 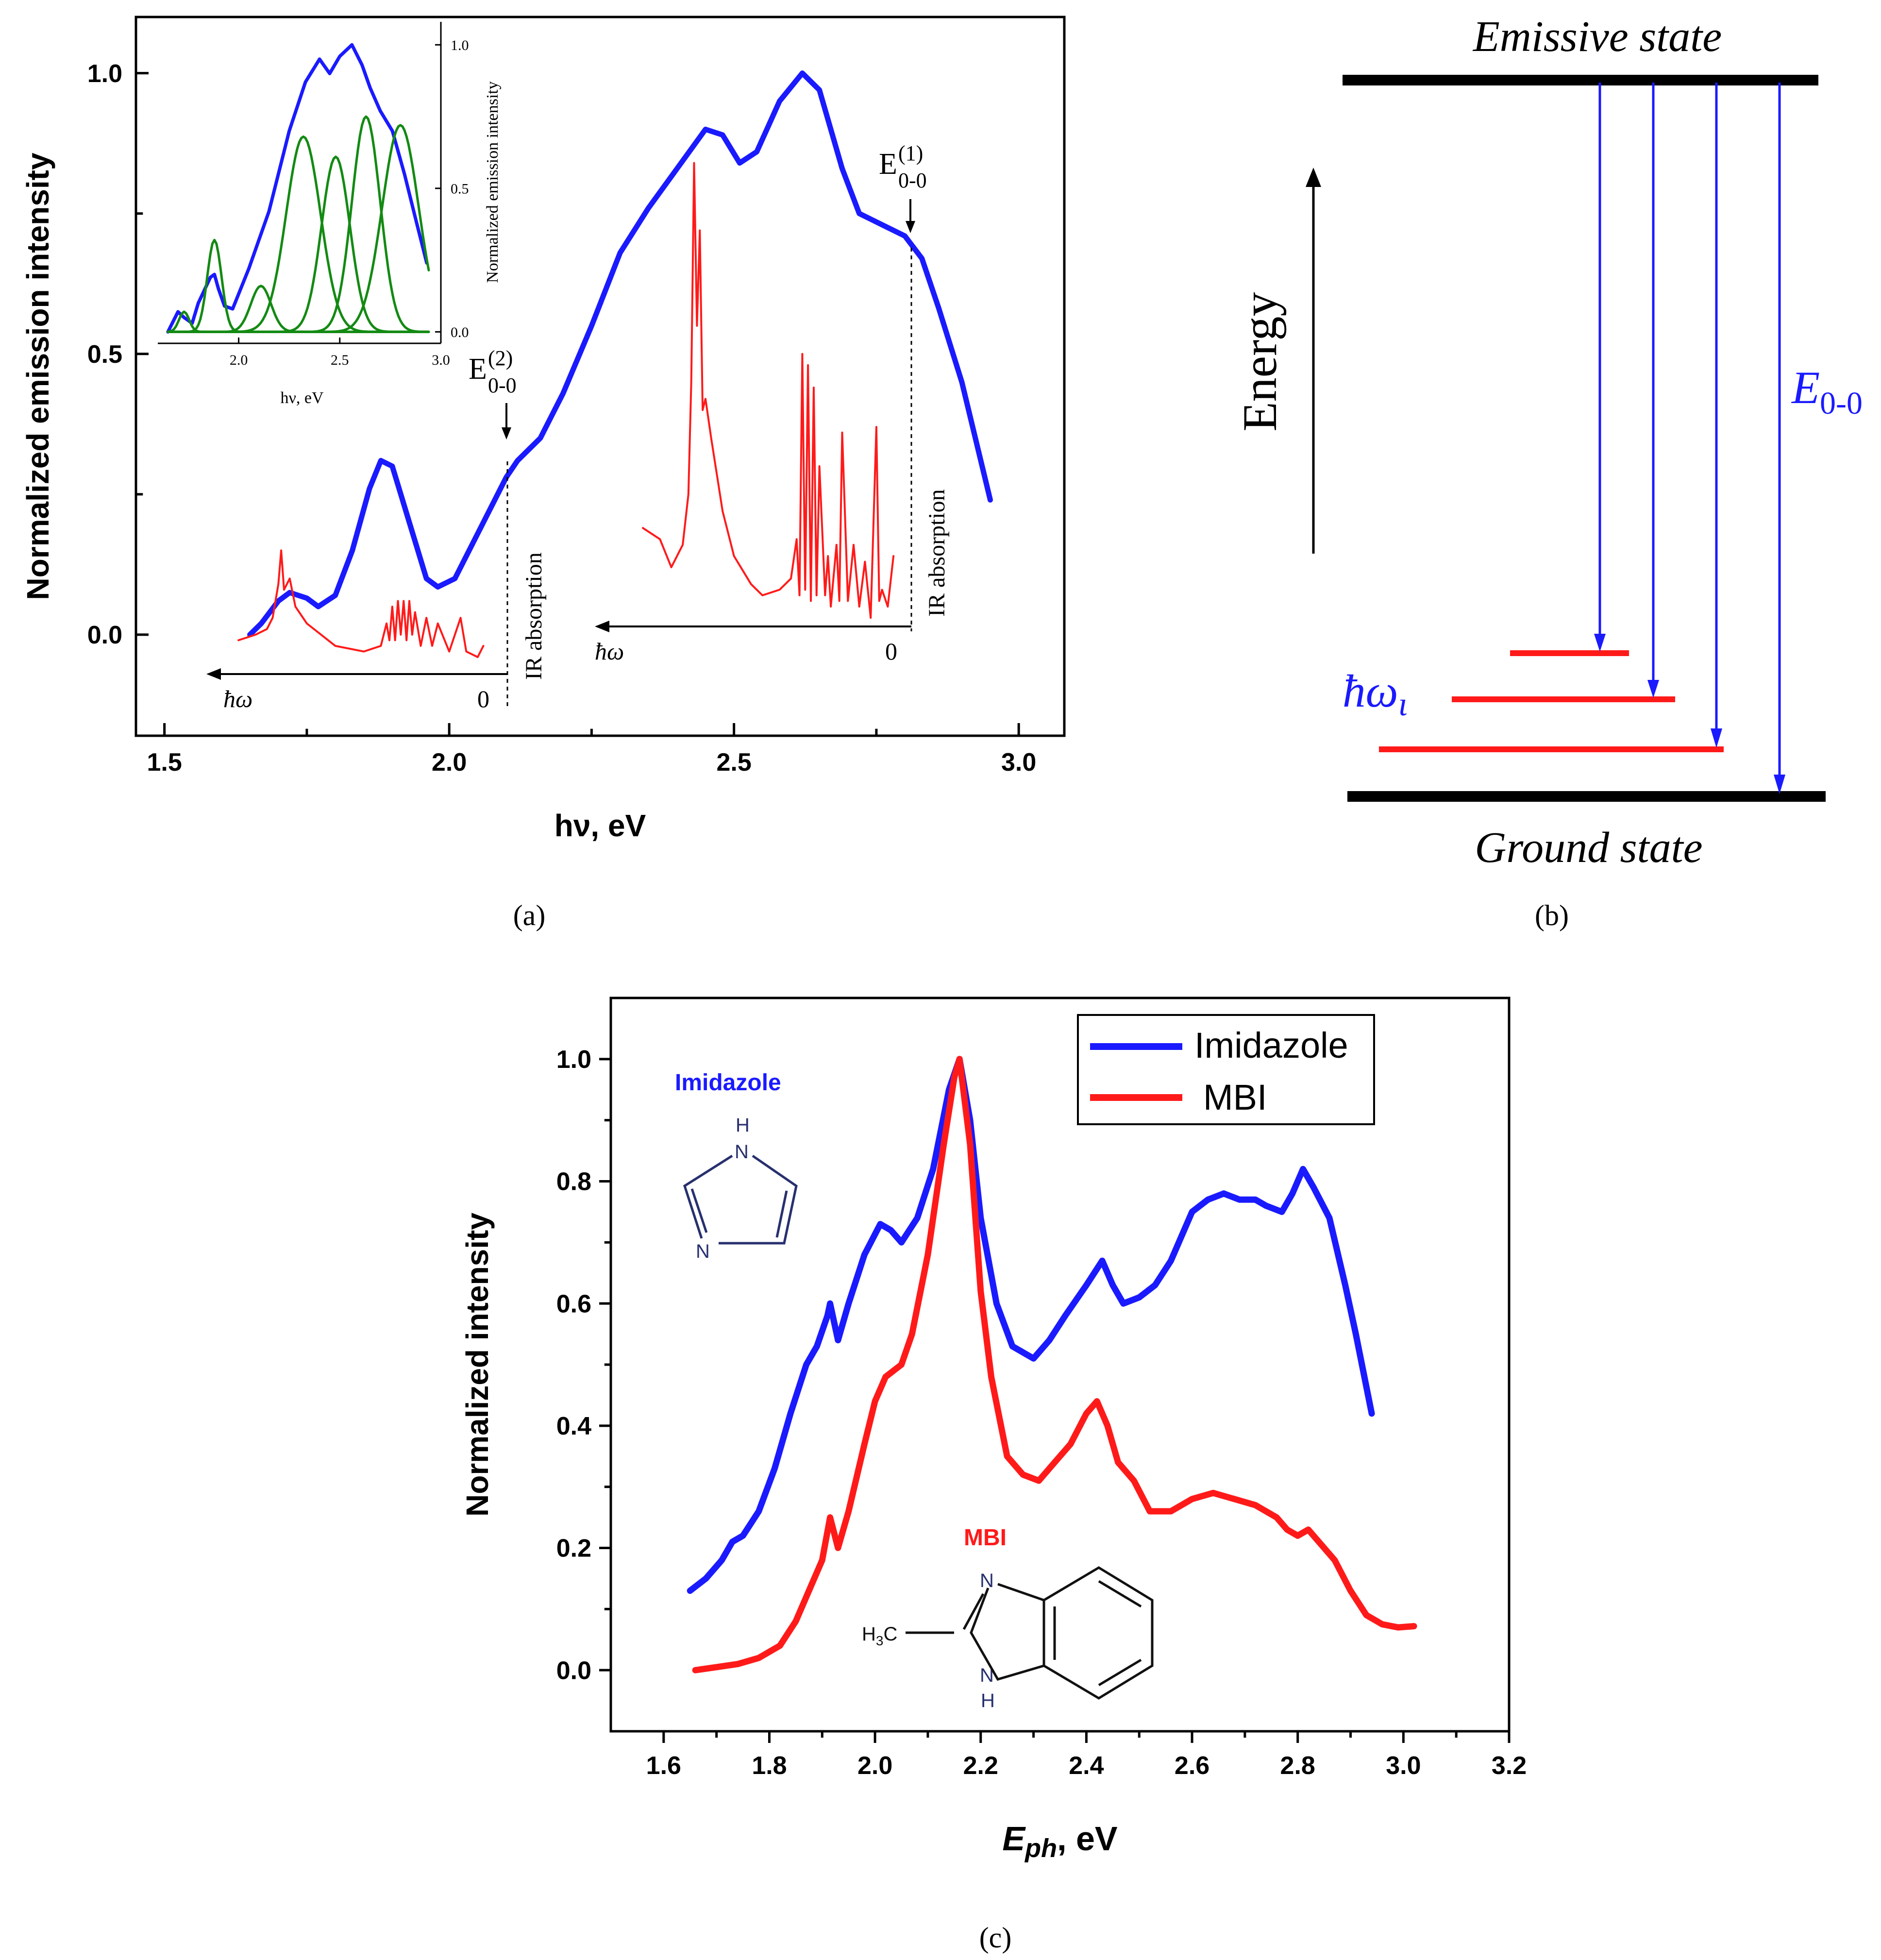 What do you see at coordinates (1086, 1766) in the screenshot?
I see `x-tick-label: 2.4` at bounding box center [1086, 1766].